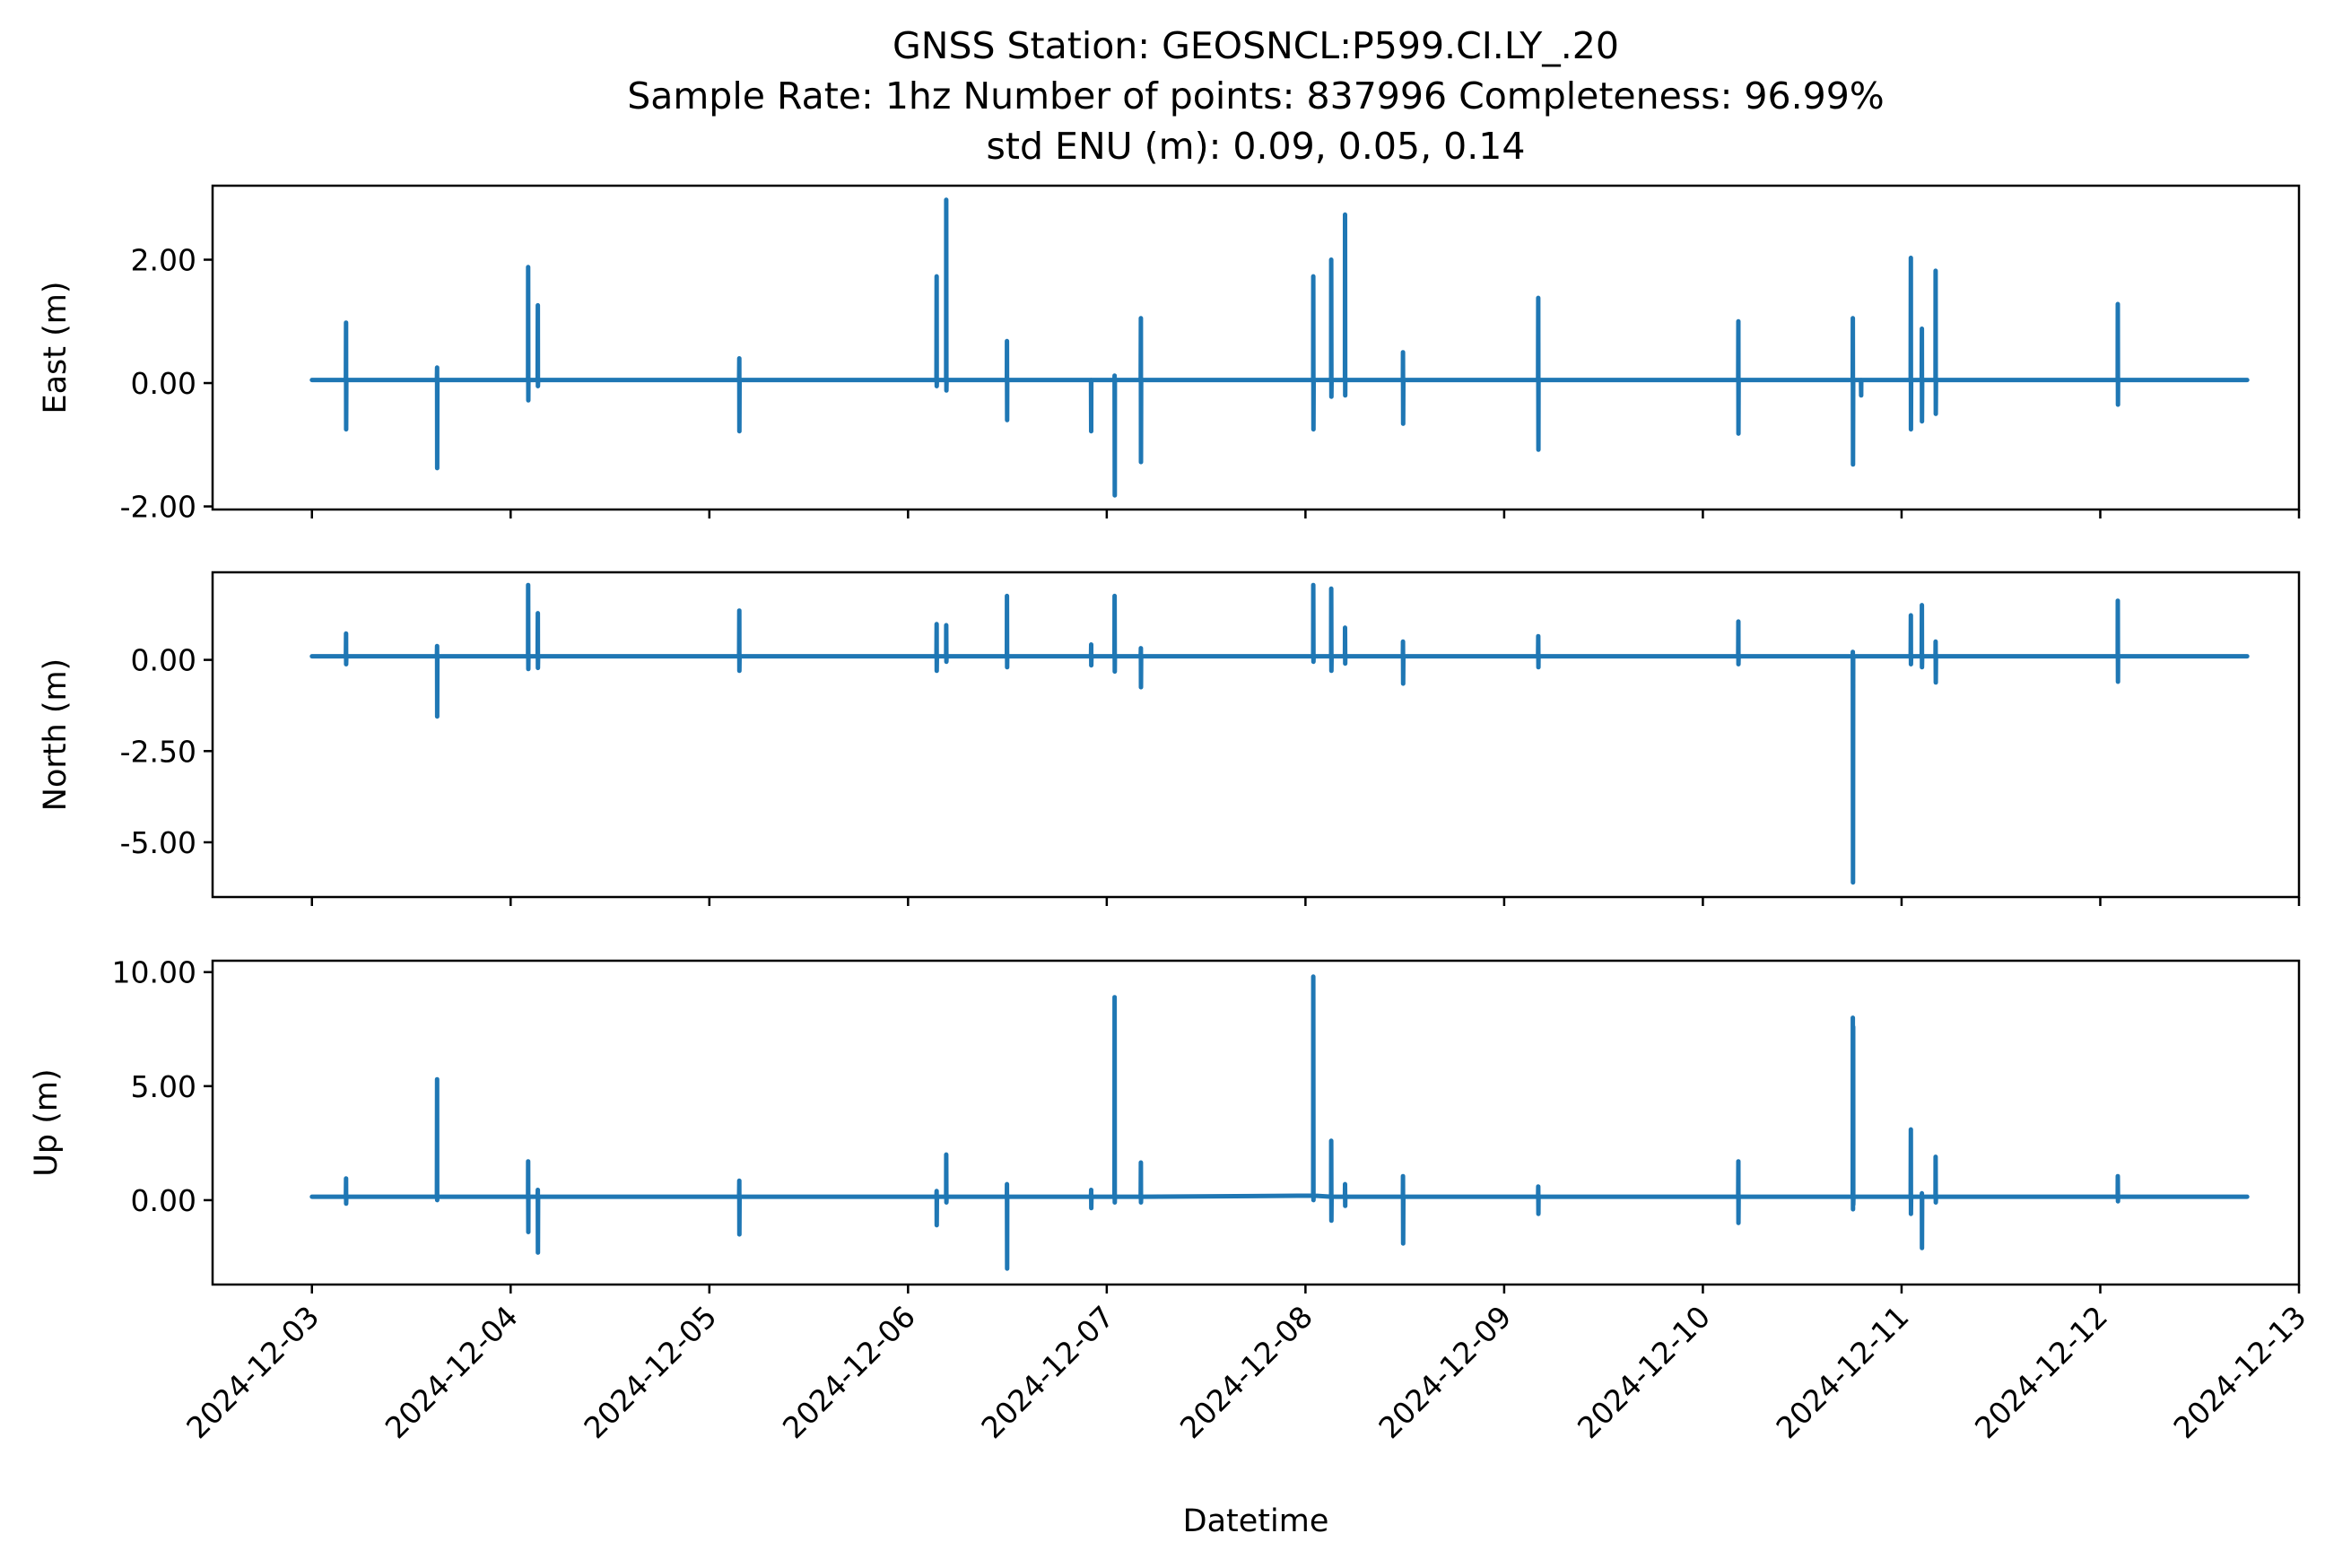 The image size is (2325, 1568). What do you see at coordinates (252, 1372) in the screenshot?
I see `x-tick-label: 2024-12-03` at bounding box center [252, 1372].